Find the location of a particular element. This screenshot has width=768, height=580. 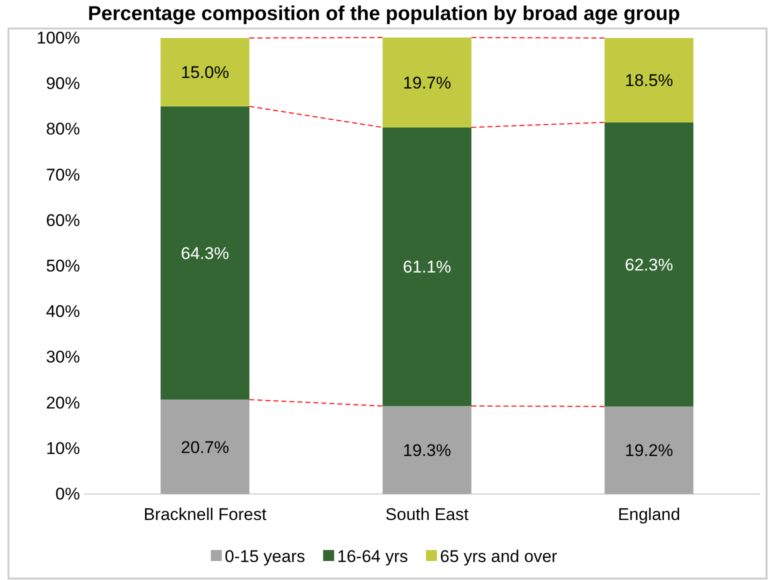

x-tick-label: England is located at coordinates (649, 514).